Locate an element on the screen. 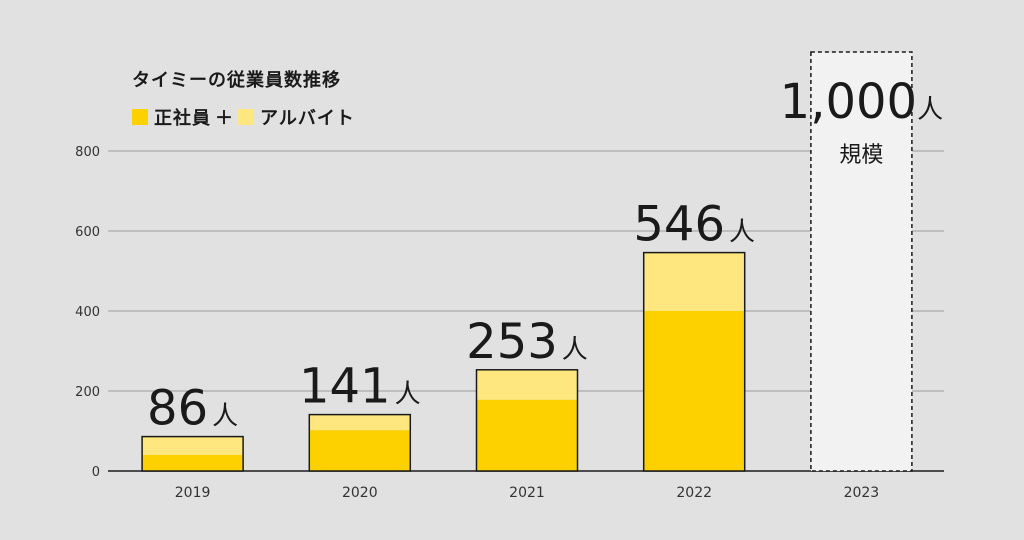 Image resolution: width=1024 pixels, height=540 pixels. bar-projection-2023 is located at coordinates (861, 261).